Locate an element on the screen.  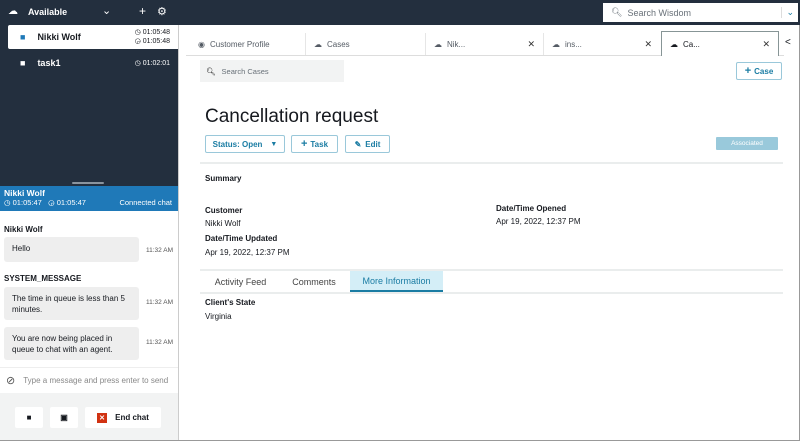
chat-icon: ■ is located at coordinates (23, 37).